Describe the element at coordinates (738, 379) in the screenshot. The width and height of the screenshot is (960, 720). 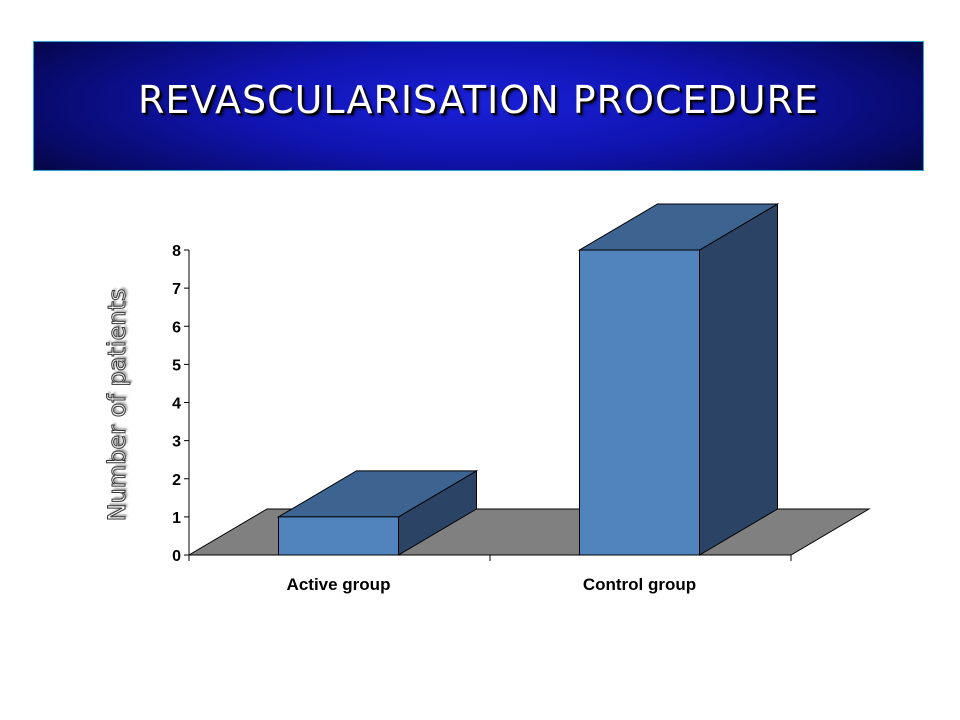
I see `bar-side-face` at that location.